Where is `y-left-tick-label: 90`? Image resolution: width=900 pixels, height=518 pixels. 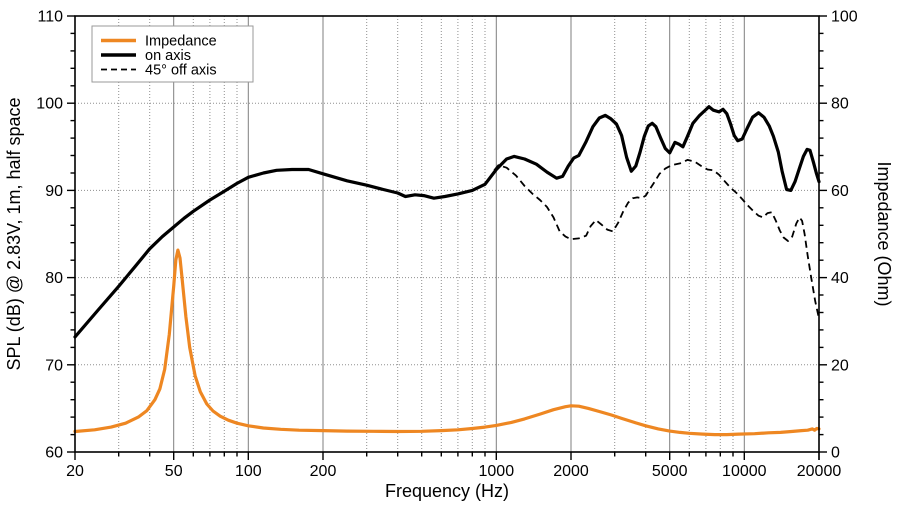
y-left-tick-label: 90 is located at coordinates (54, 191).